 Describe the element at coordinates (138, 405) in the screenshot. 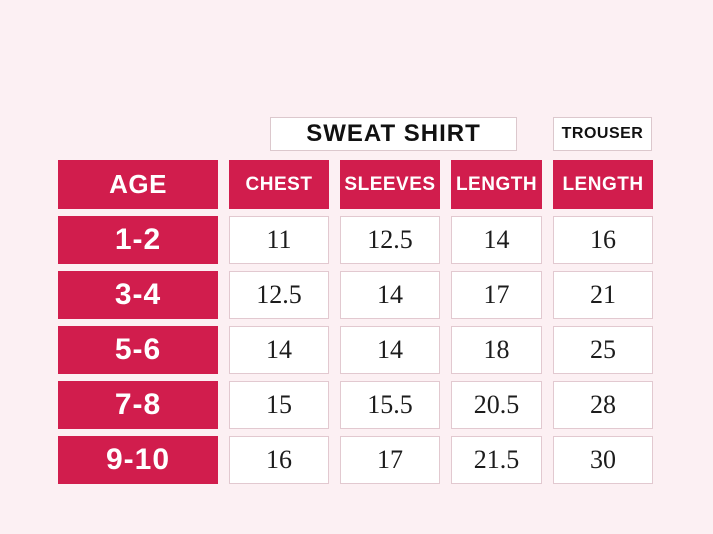

I see `age-row-label: 7-8` at that location.